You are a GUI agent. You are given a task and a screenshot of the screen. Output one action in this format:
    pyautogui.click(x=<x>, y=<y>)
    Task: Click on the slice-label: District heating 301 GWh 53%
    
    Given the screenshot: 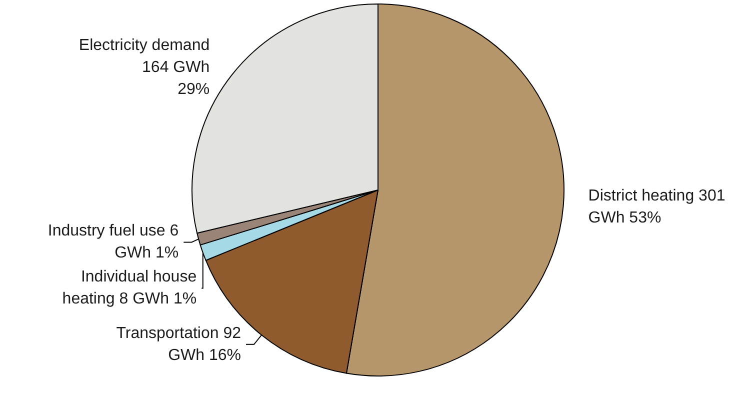 What is the action you would take?
    pyautogui.click(x=657, y=206)
    